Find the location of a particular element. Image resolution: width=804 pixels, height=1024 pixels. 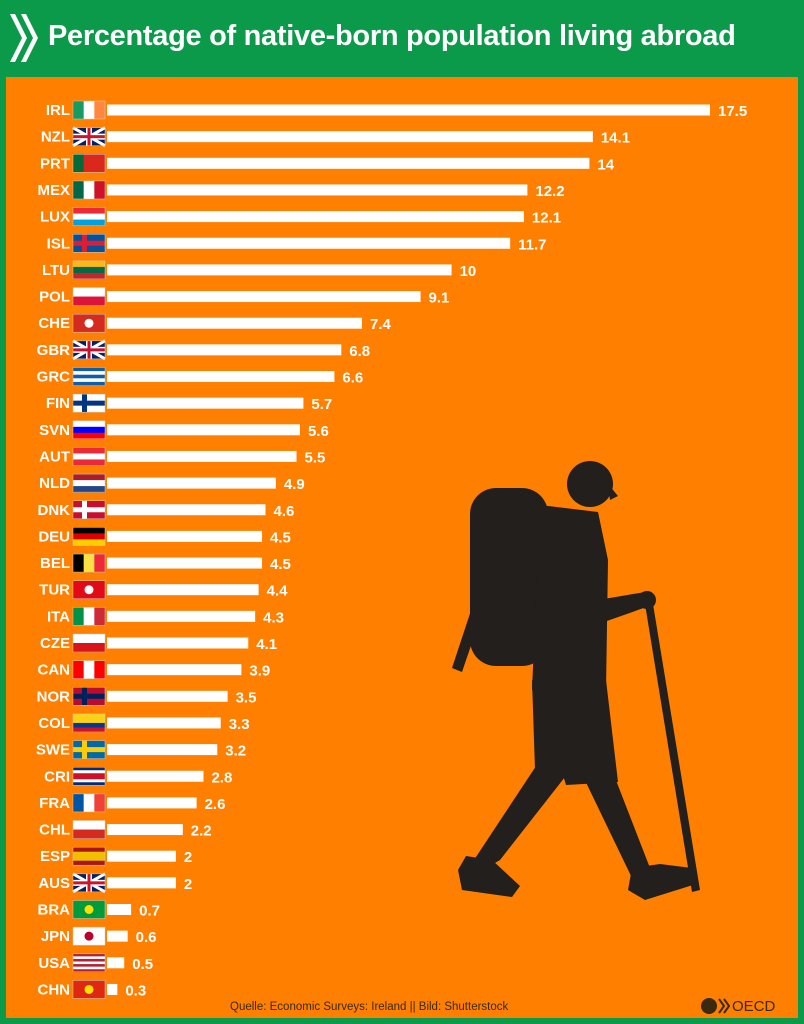

bar-row-cze: CZE 4.1 is located at coordinates (158, 643).